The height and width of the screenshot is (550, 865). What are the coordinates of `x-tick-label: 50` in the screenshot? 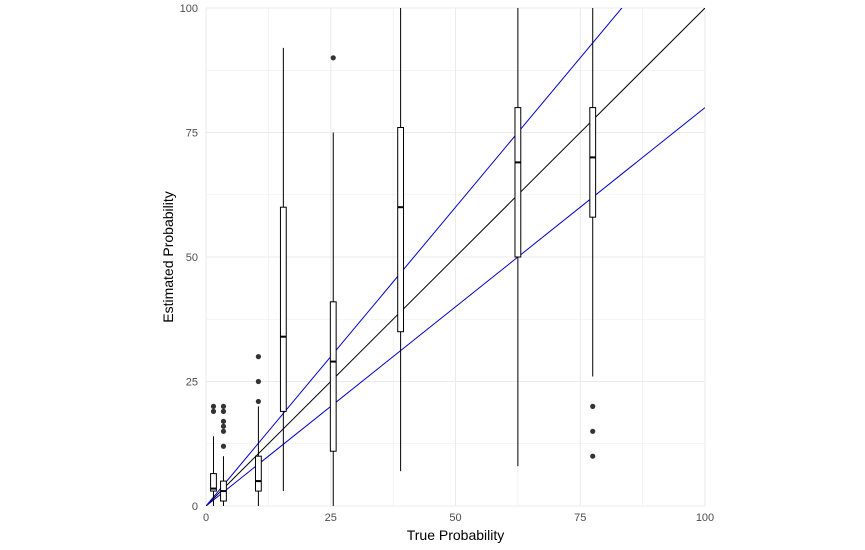 It's located at (455, 518).